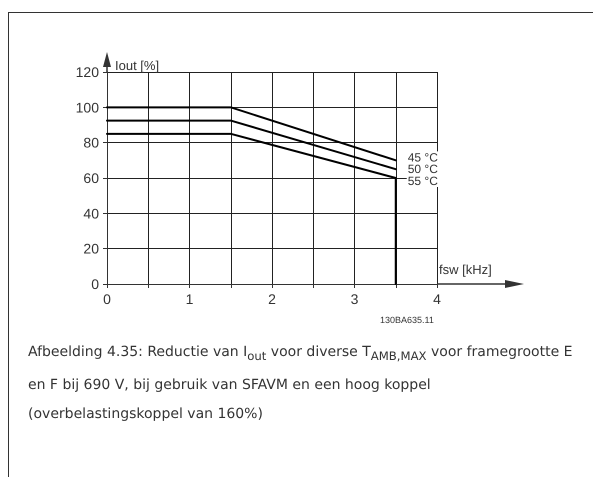 This screenshot has width=593, height=477. I want to click on series-label: 45 °C, so click(423, 157).